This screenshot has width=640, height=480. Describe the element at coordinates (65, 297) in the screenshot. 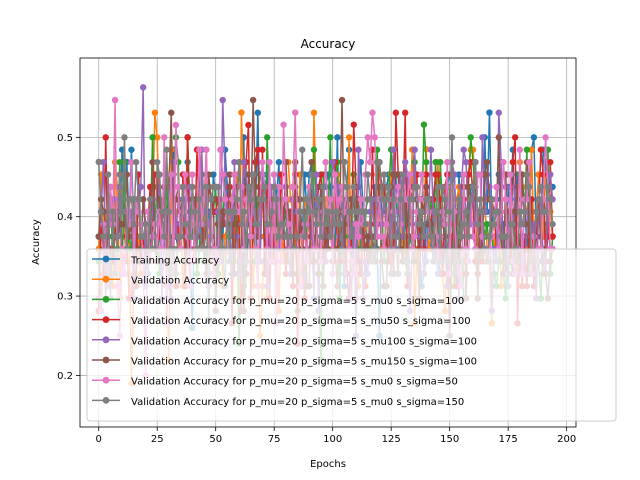

I see `y-tick-label: 0.3` at that location.